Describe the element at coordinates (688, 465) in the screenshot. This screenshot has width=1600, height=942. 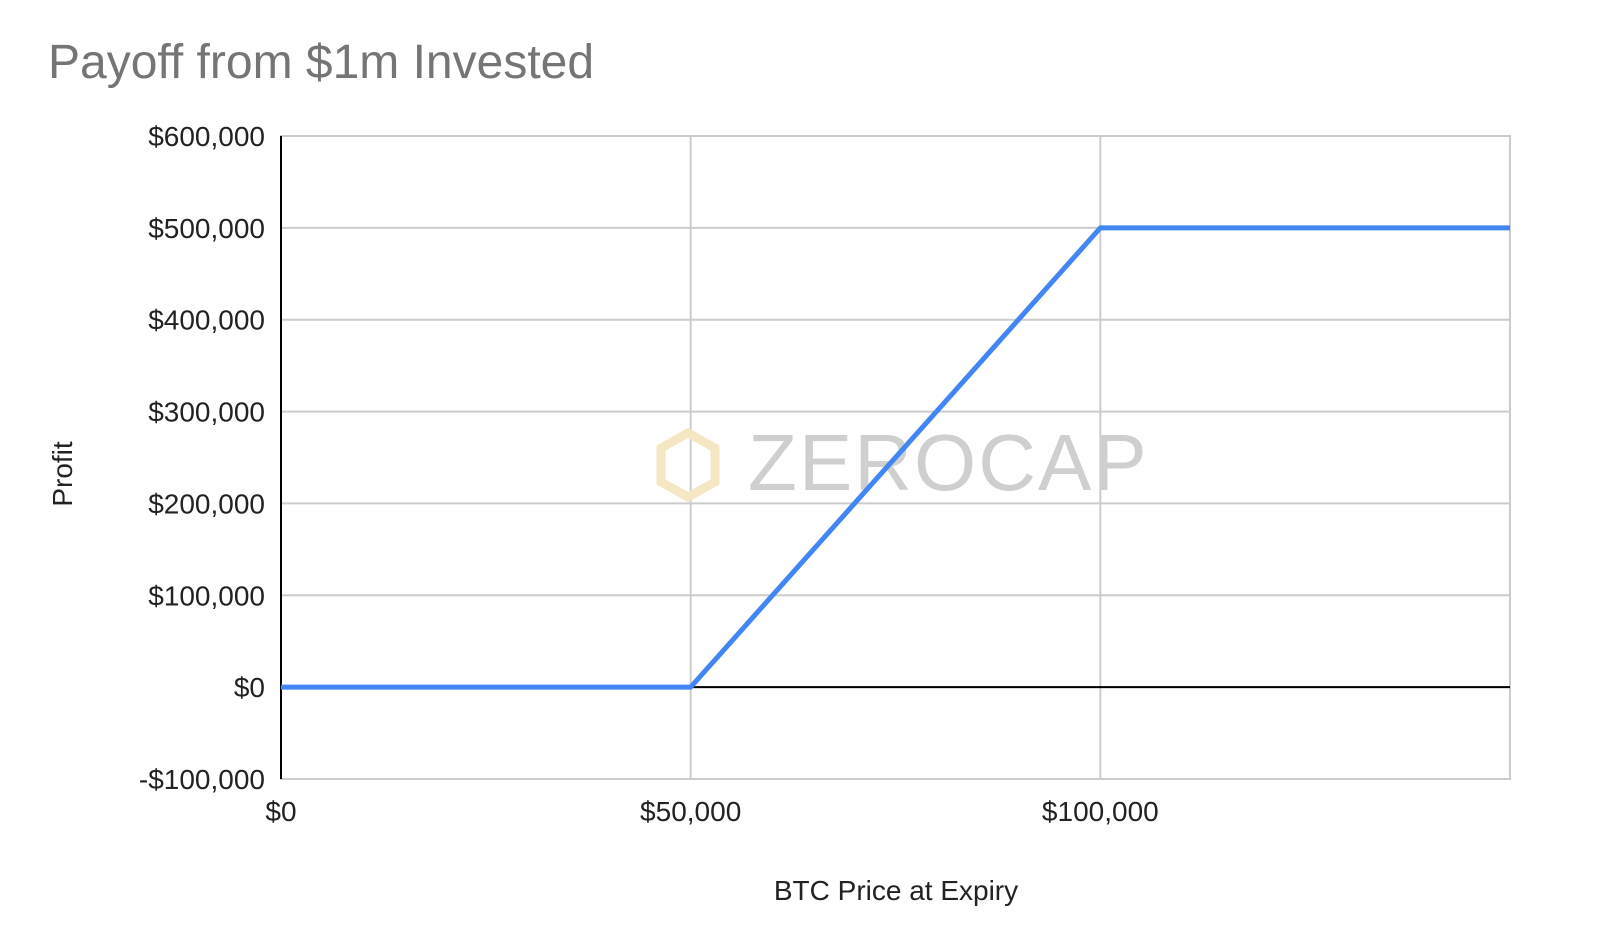
I see `hexagon-logo-icon` at that location.